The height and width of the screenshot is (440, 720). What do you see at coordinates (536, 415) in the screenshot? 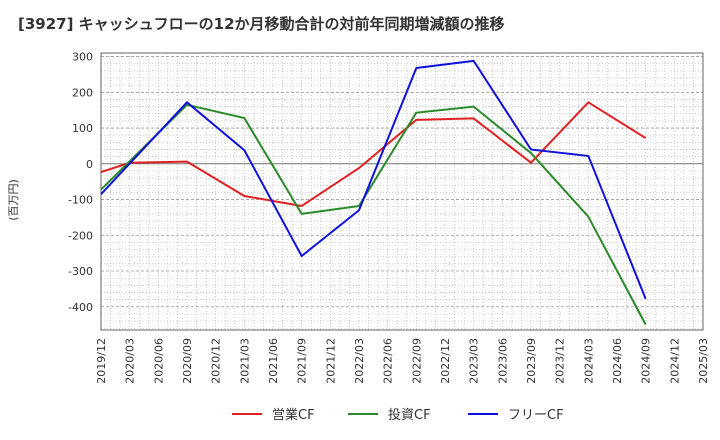
I see `legend-label-3: フリーCF` at bounding box center [536, 415].